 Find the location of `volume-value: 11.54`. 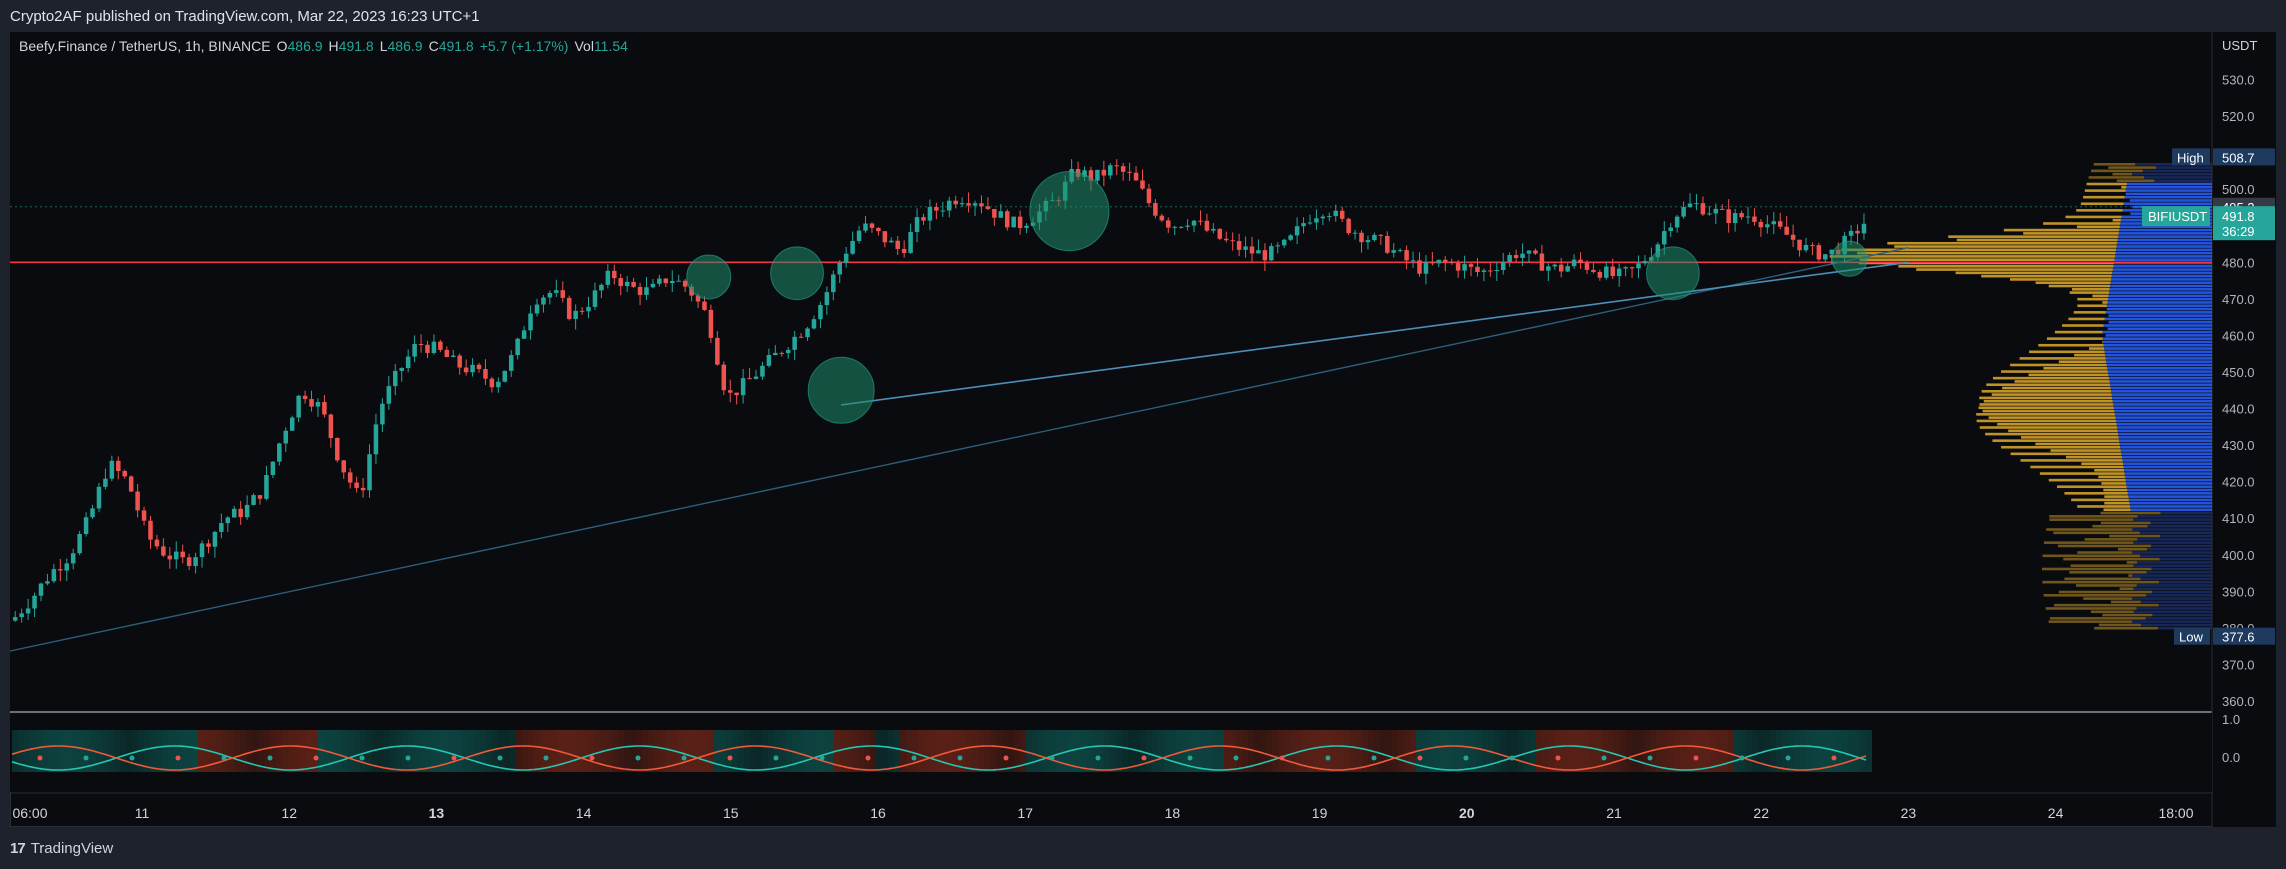

volume-value: 11.54 is located at coordinates (610, 46).